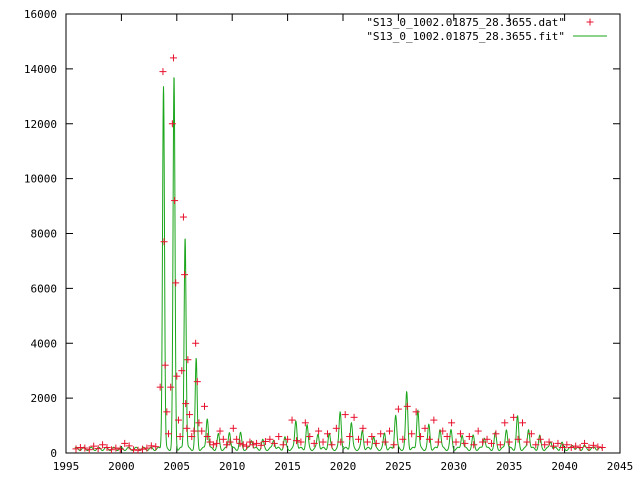 Image resolution: width=640 pixels, height=484 pixels. Describe the element at coordinates (232, 466) in the screenshot. I see `x-tick-label: 2010` at that location.